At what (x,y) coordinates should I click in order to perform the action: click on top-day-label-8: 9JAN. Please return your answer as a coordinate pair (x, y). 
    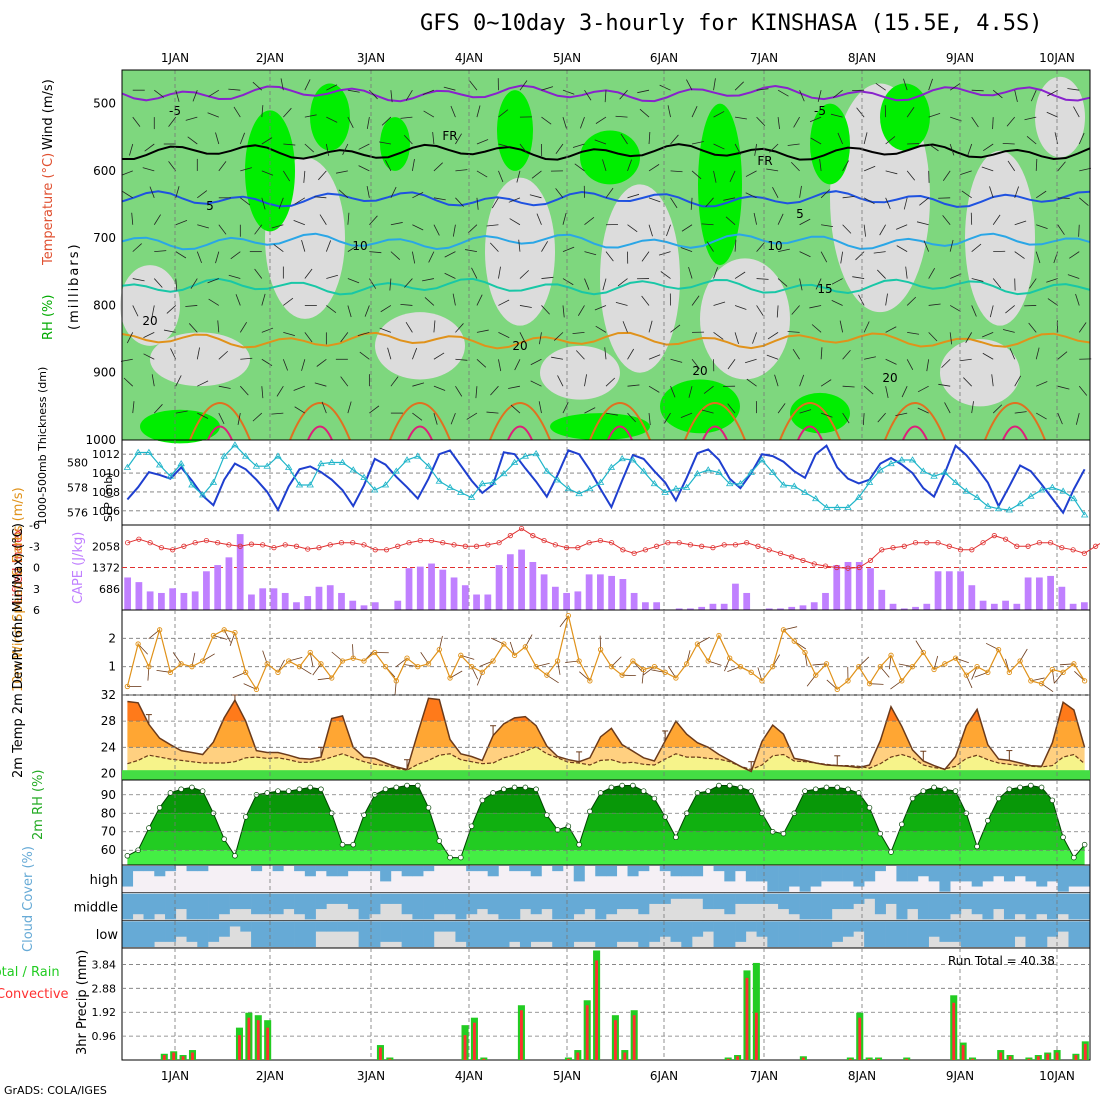
    Looking at the image, I should click on (960, 58).